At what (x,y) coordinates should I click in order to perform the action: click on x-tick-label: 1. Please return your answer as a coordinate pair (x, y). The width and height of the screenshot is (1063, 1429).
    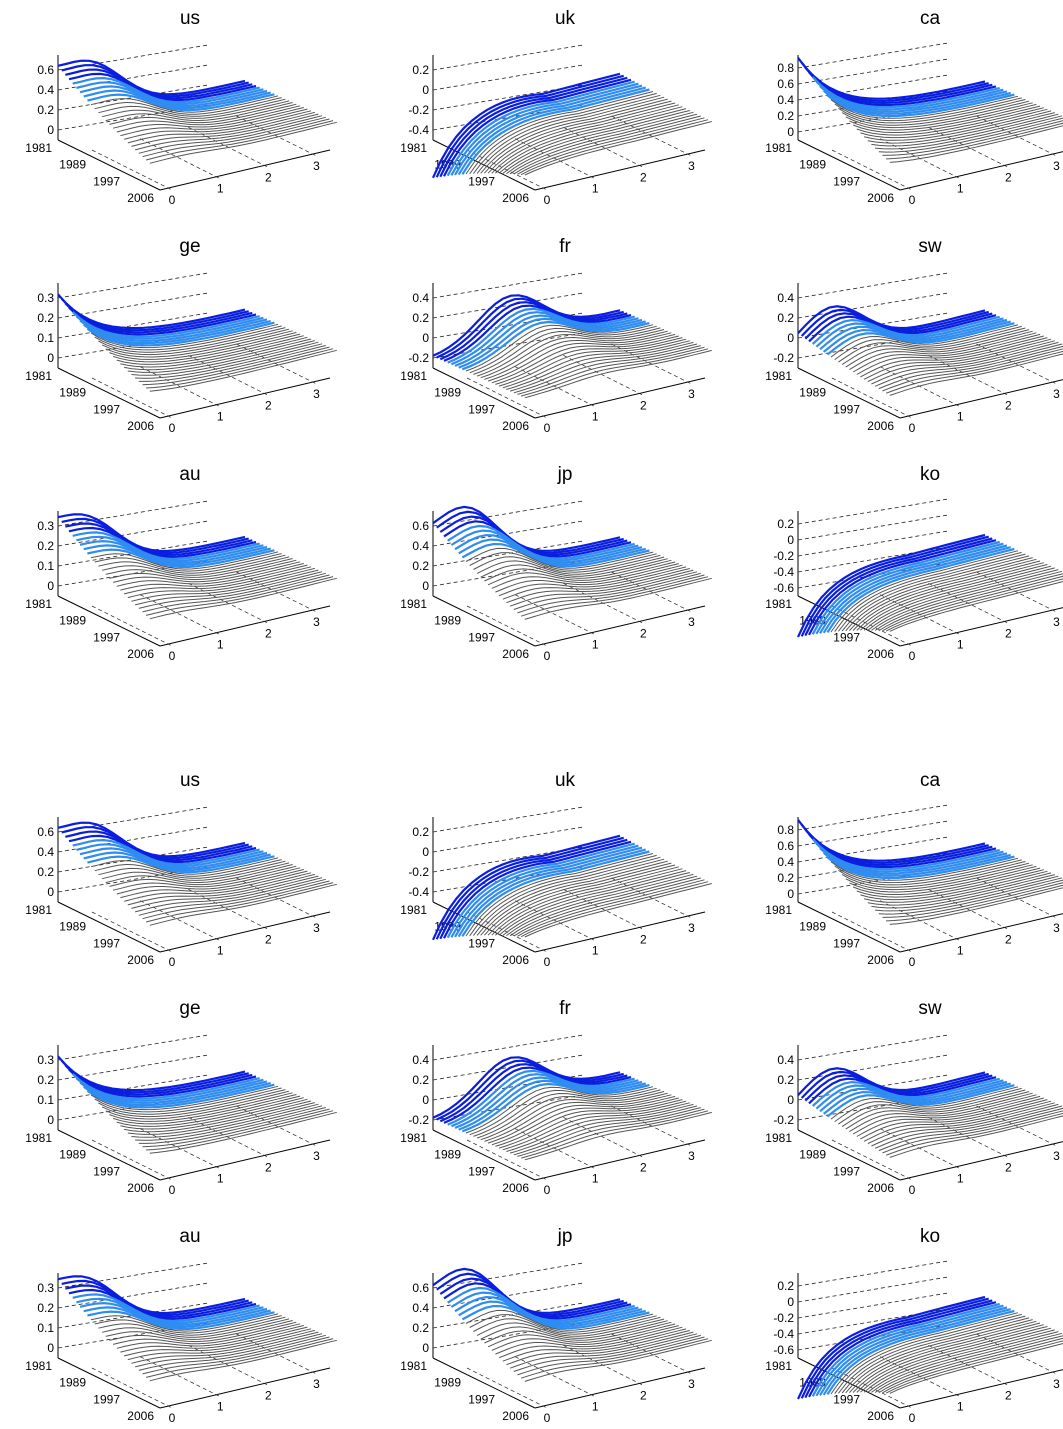
    Looking at the image, I should click on (595, 1407).